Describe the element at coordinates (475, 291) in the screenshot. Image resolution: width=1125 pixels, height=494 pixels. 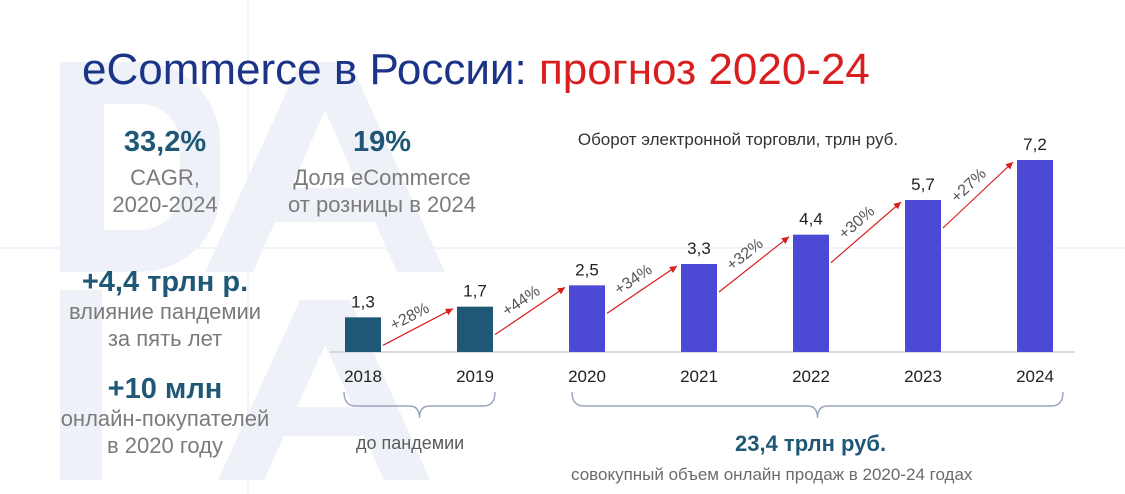
I see `value-label-2019: 1,7` at that location.